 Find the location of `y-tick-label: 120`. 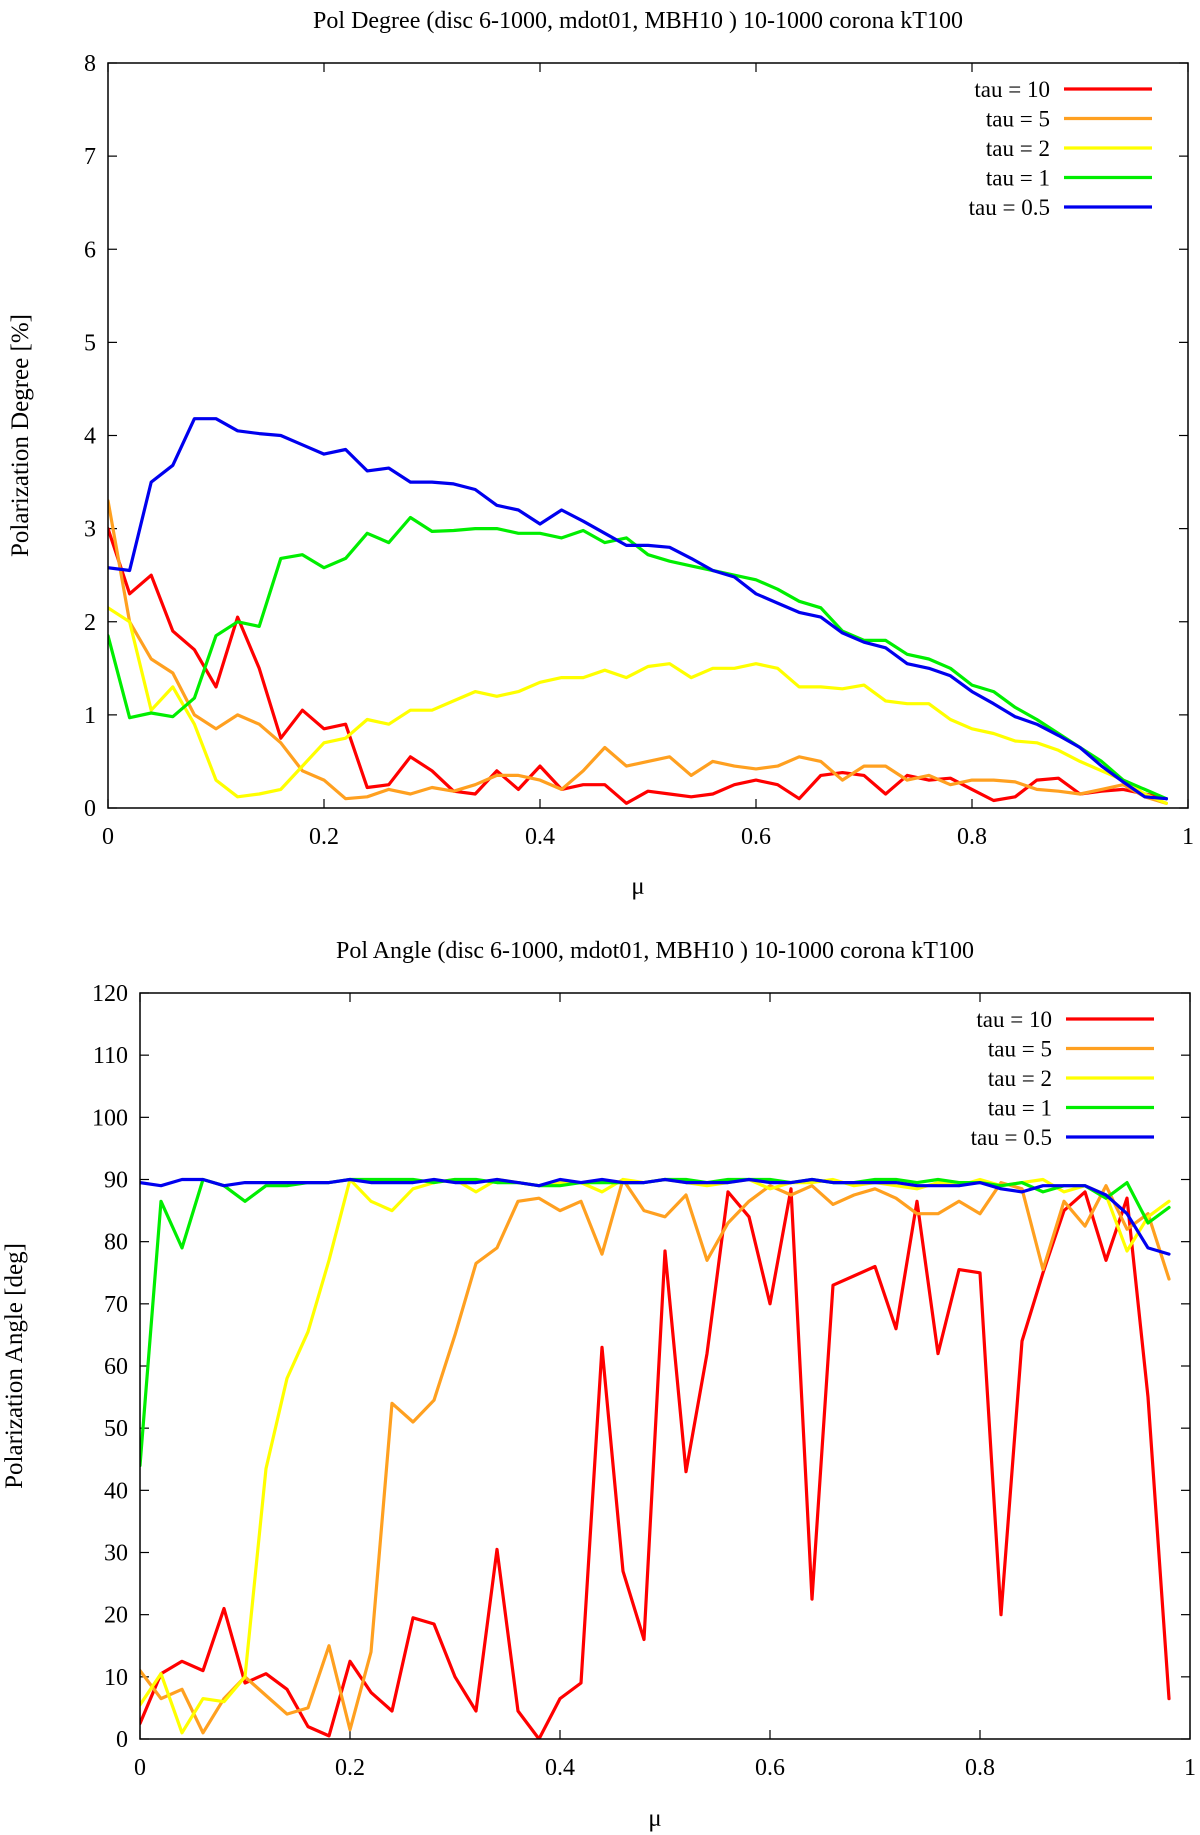

y-tick-label: 120 is located at coordinates (110, 994).